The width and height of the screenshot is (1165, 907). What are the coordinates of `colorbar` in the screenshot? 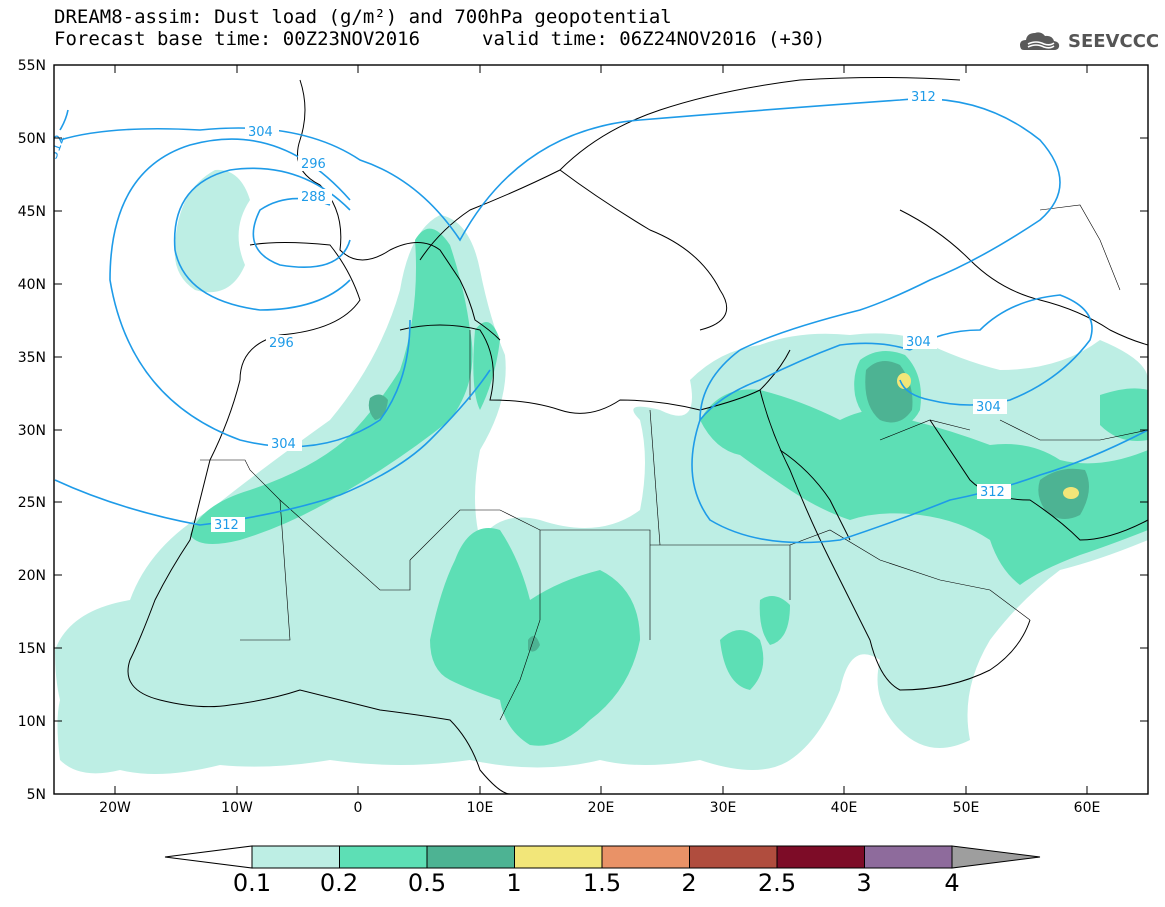 It's located at (602, 857).